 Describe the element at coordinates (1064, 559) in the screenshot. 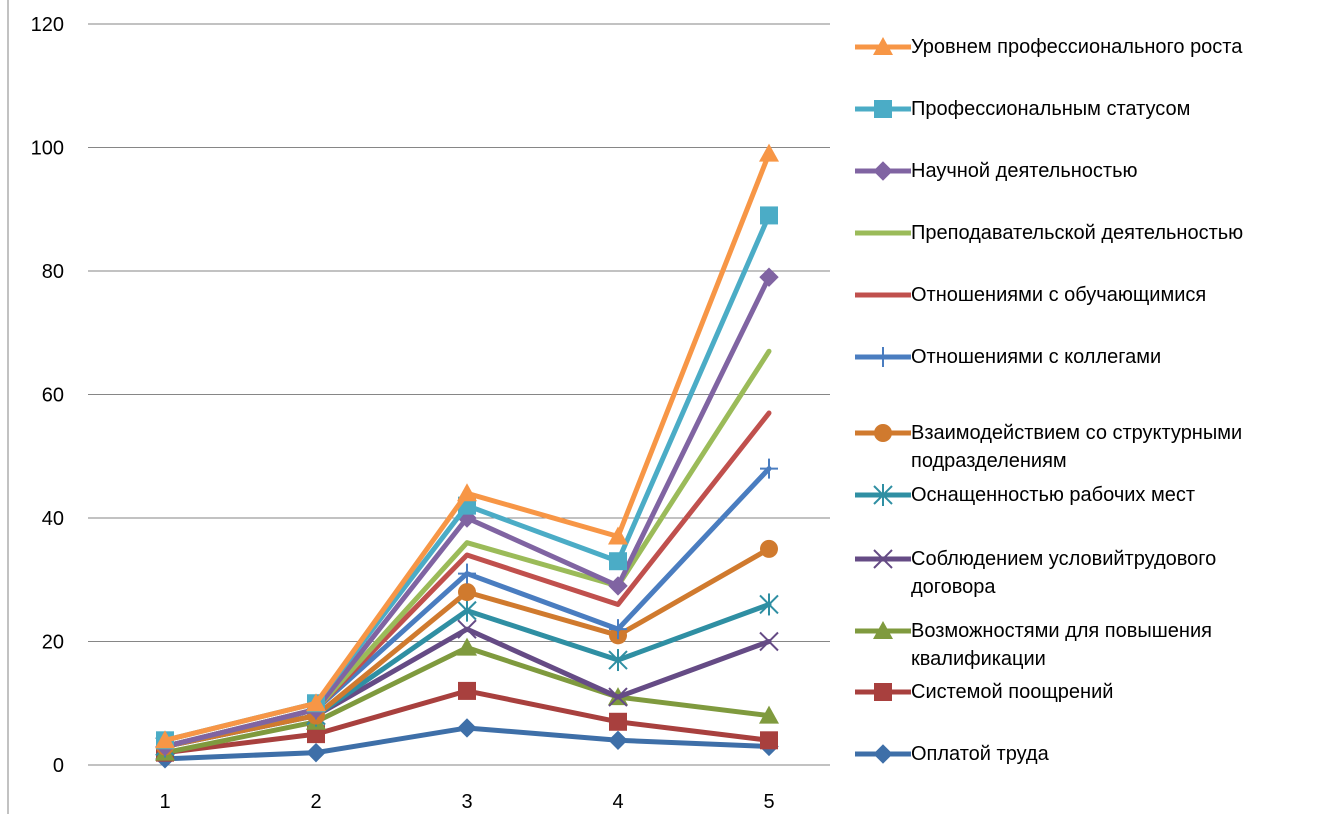

I see `legend-label-line: Соблюдением условийтрудового` at that location.